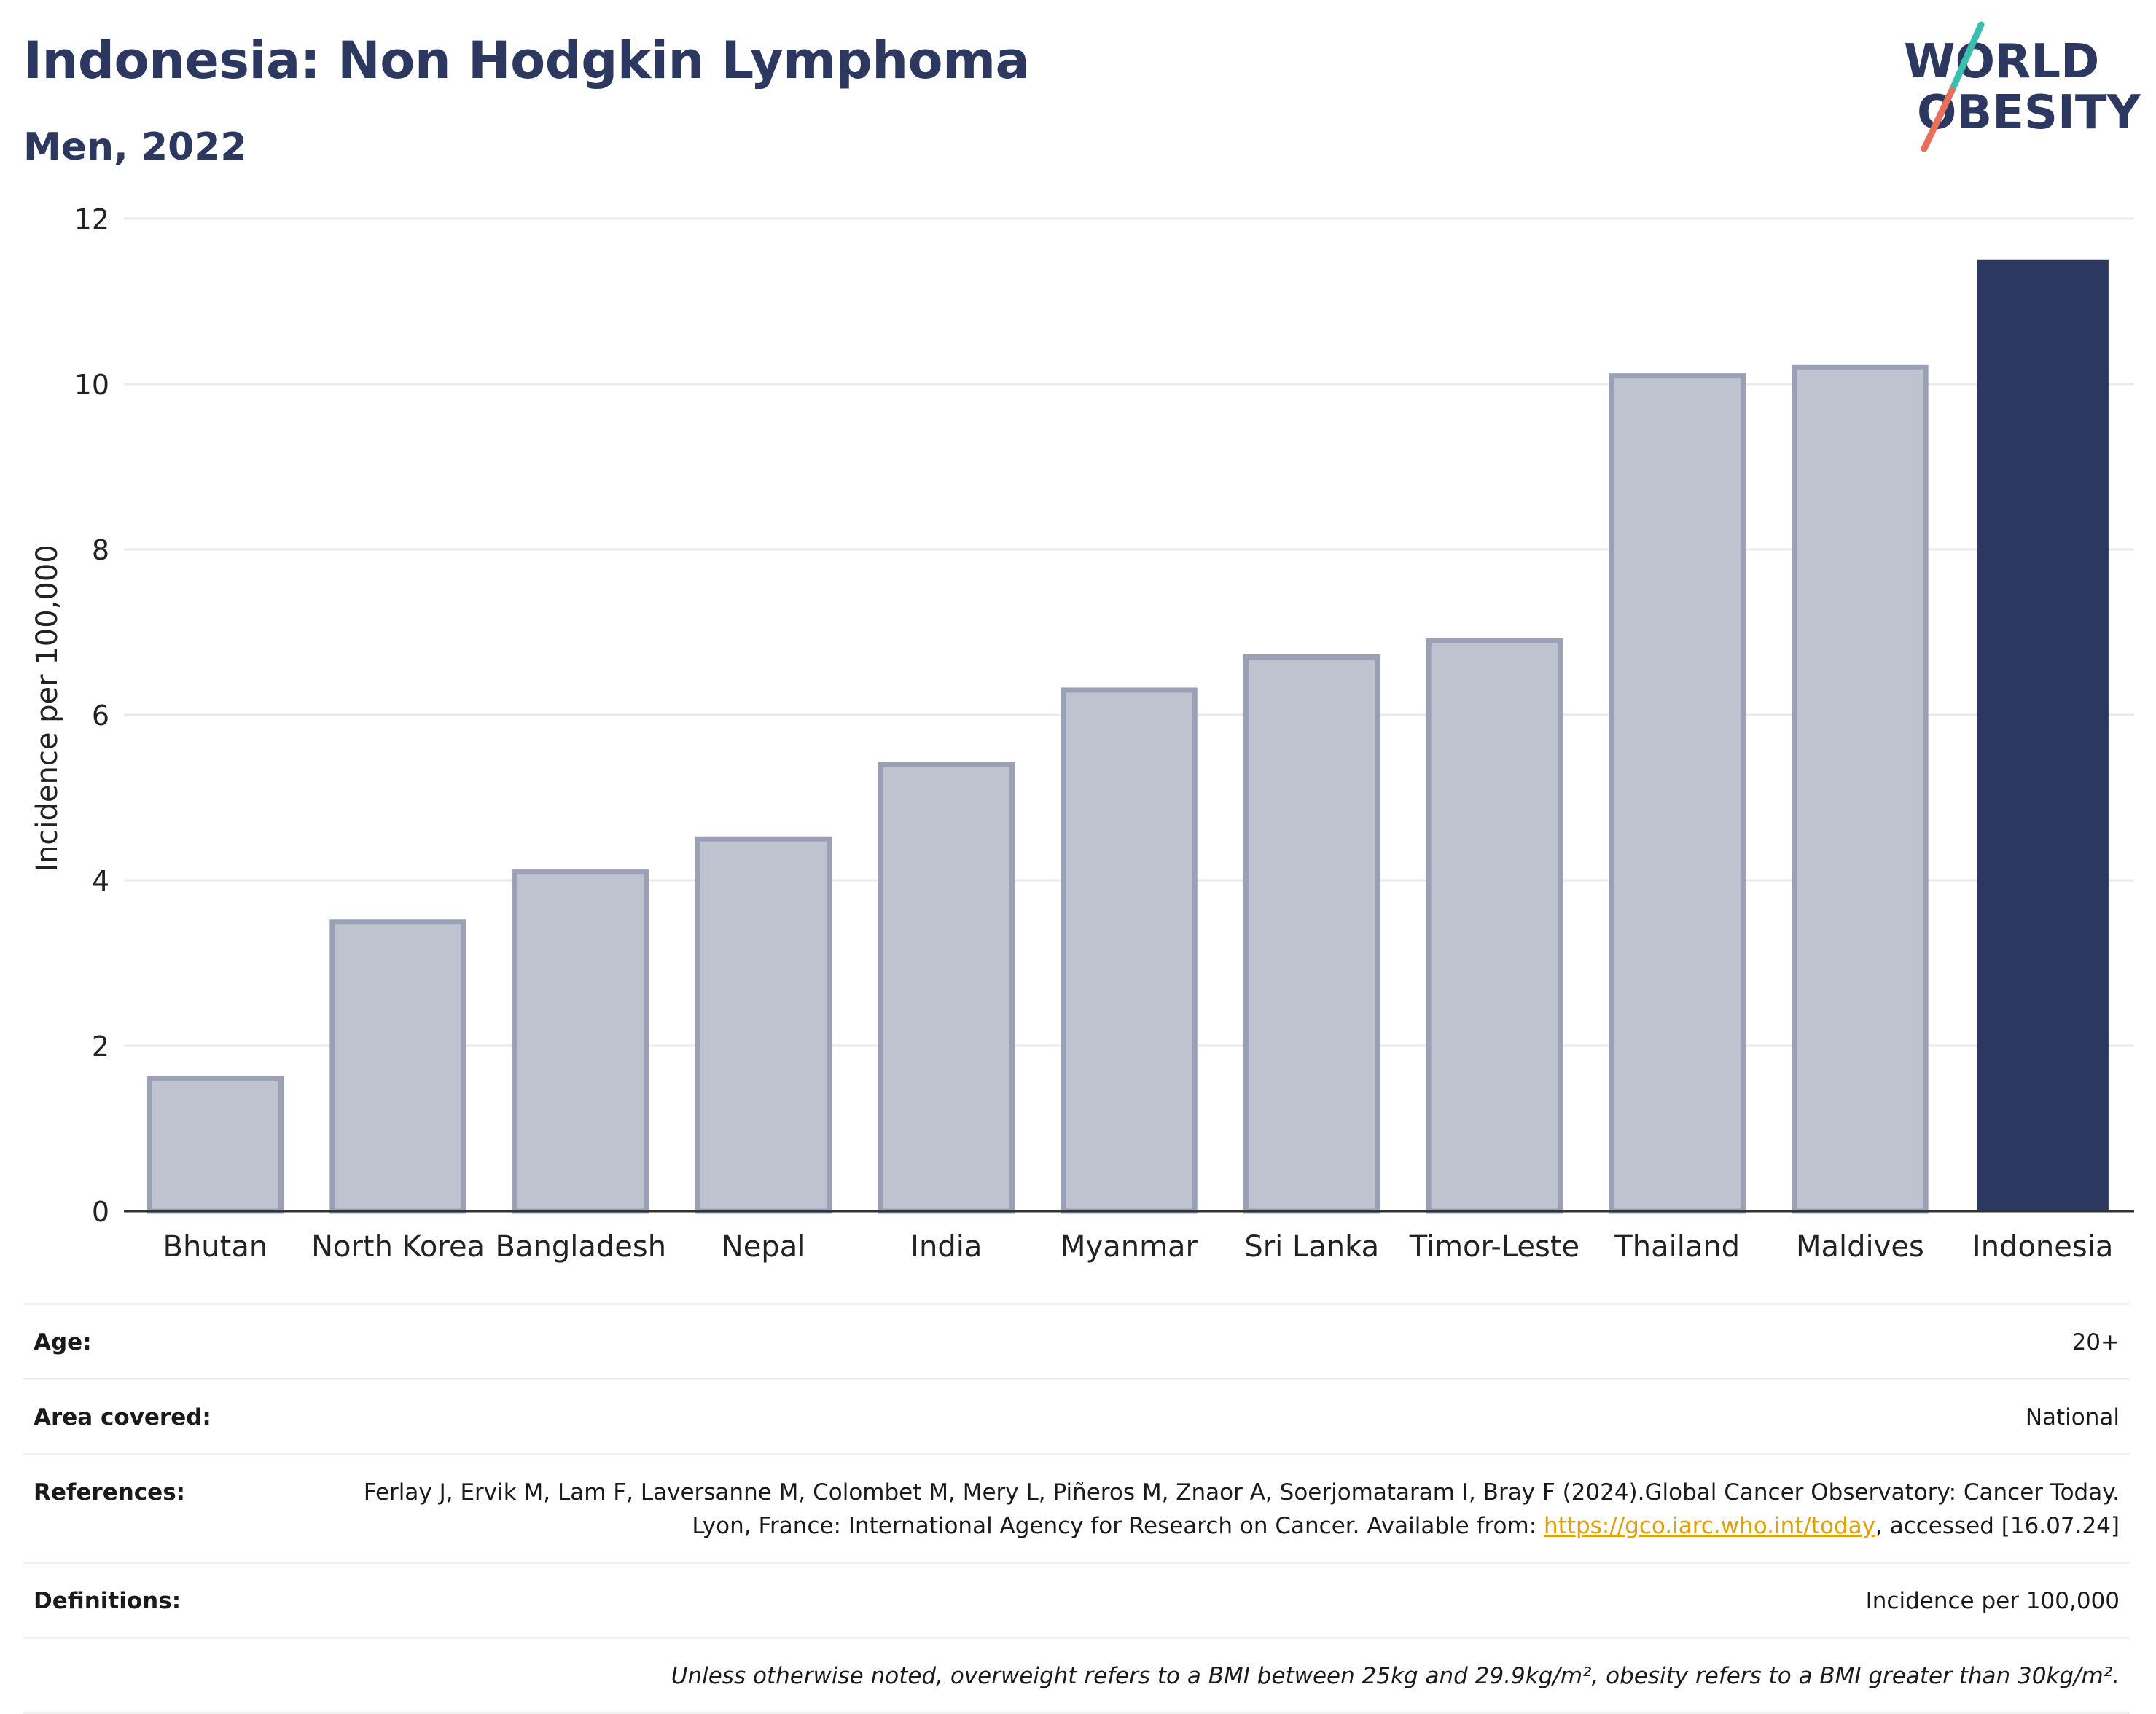 The height and width of the screenshot is (1714, 2156). What do you see at coordinates (101, 1046) in the screenshot?
I see `y-tick-label: 2` at bounding box center [101, 1046].